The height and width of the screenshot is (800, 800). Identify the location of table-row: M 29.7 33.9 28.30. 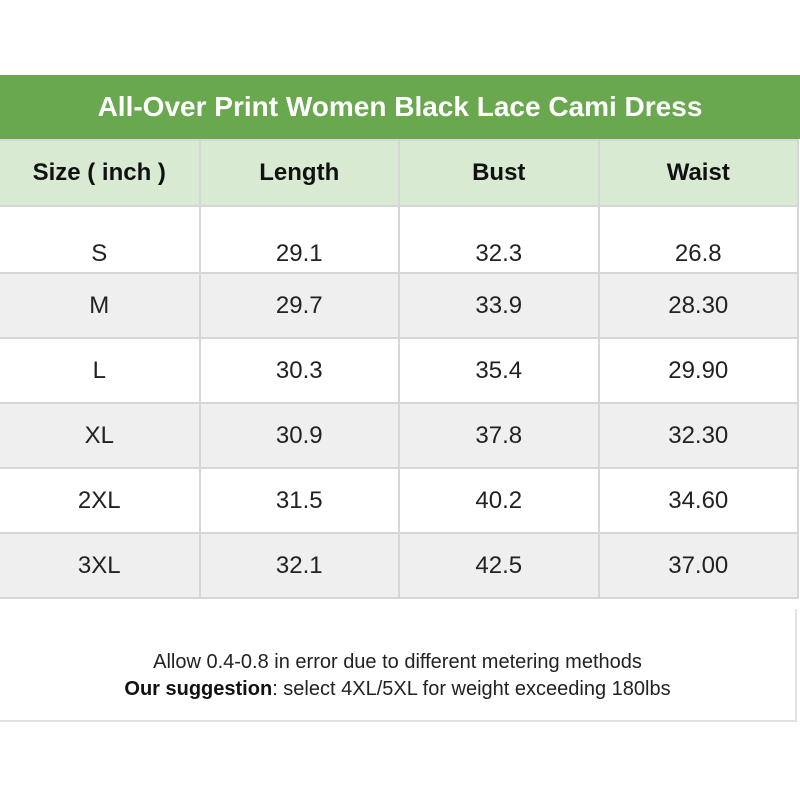
(399, 305).